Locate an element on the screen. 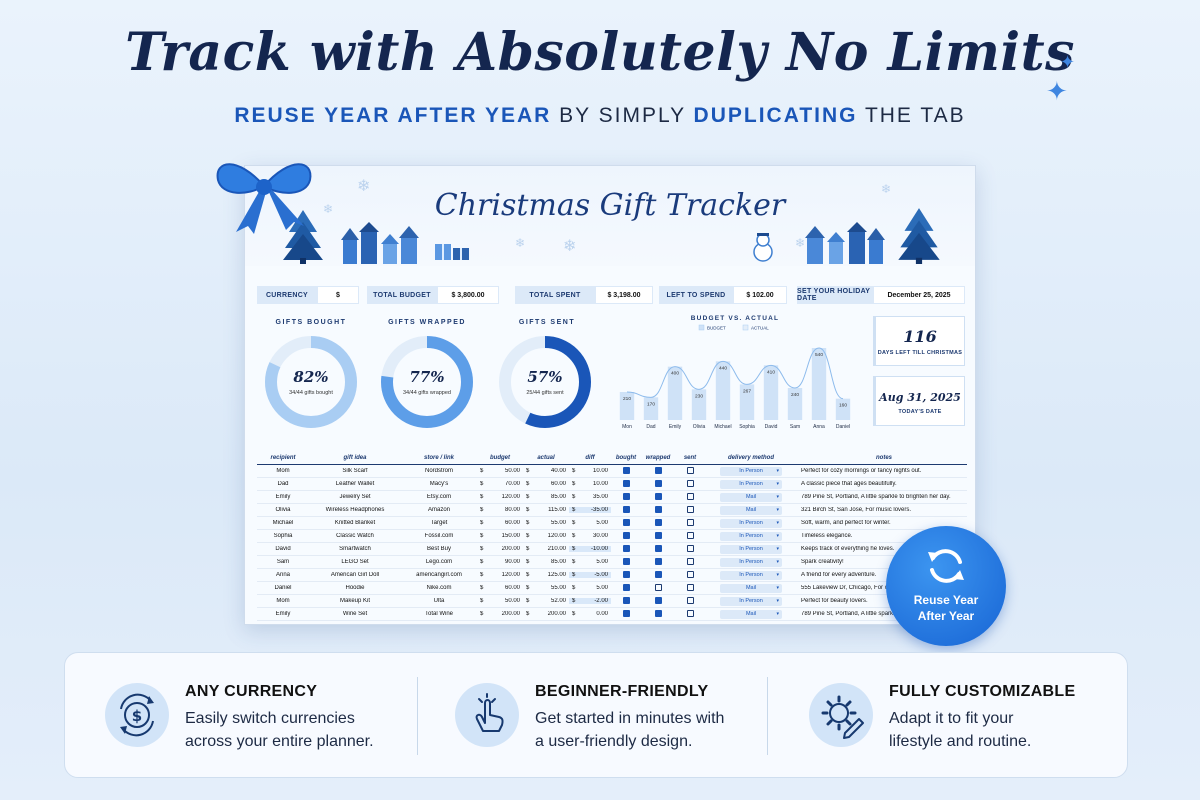 The image size is (1200, 800). cell-recipient: Olivia is located at coordinates (283, 510).